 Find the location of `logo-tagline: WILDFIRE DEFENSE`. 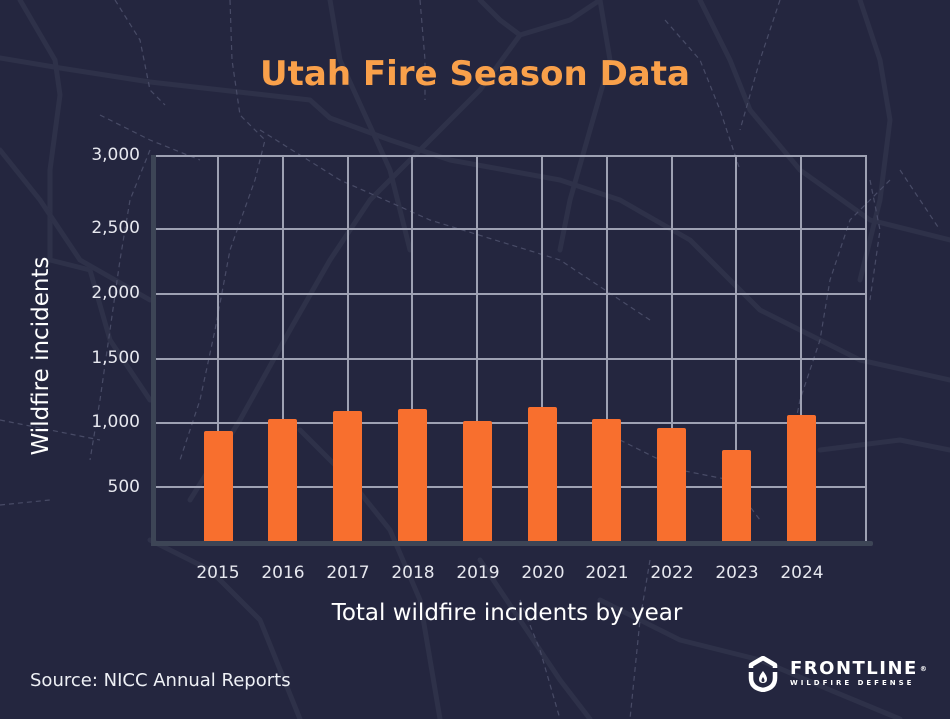

logo-tagline: WILDFIRE DEFENSE is located at coordinates (852, 682).